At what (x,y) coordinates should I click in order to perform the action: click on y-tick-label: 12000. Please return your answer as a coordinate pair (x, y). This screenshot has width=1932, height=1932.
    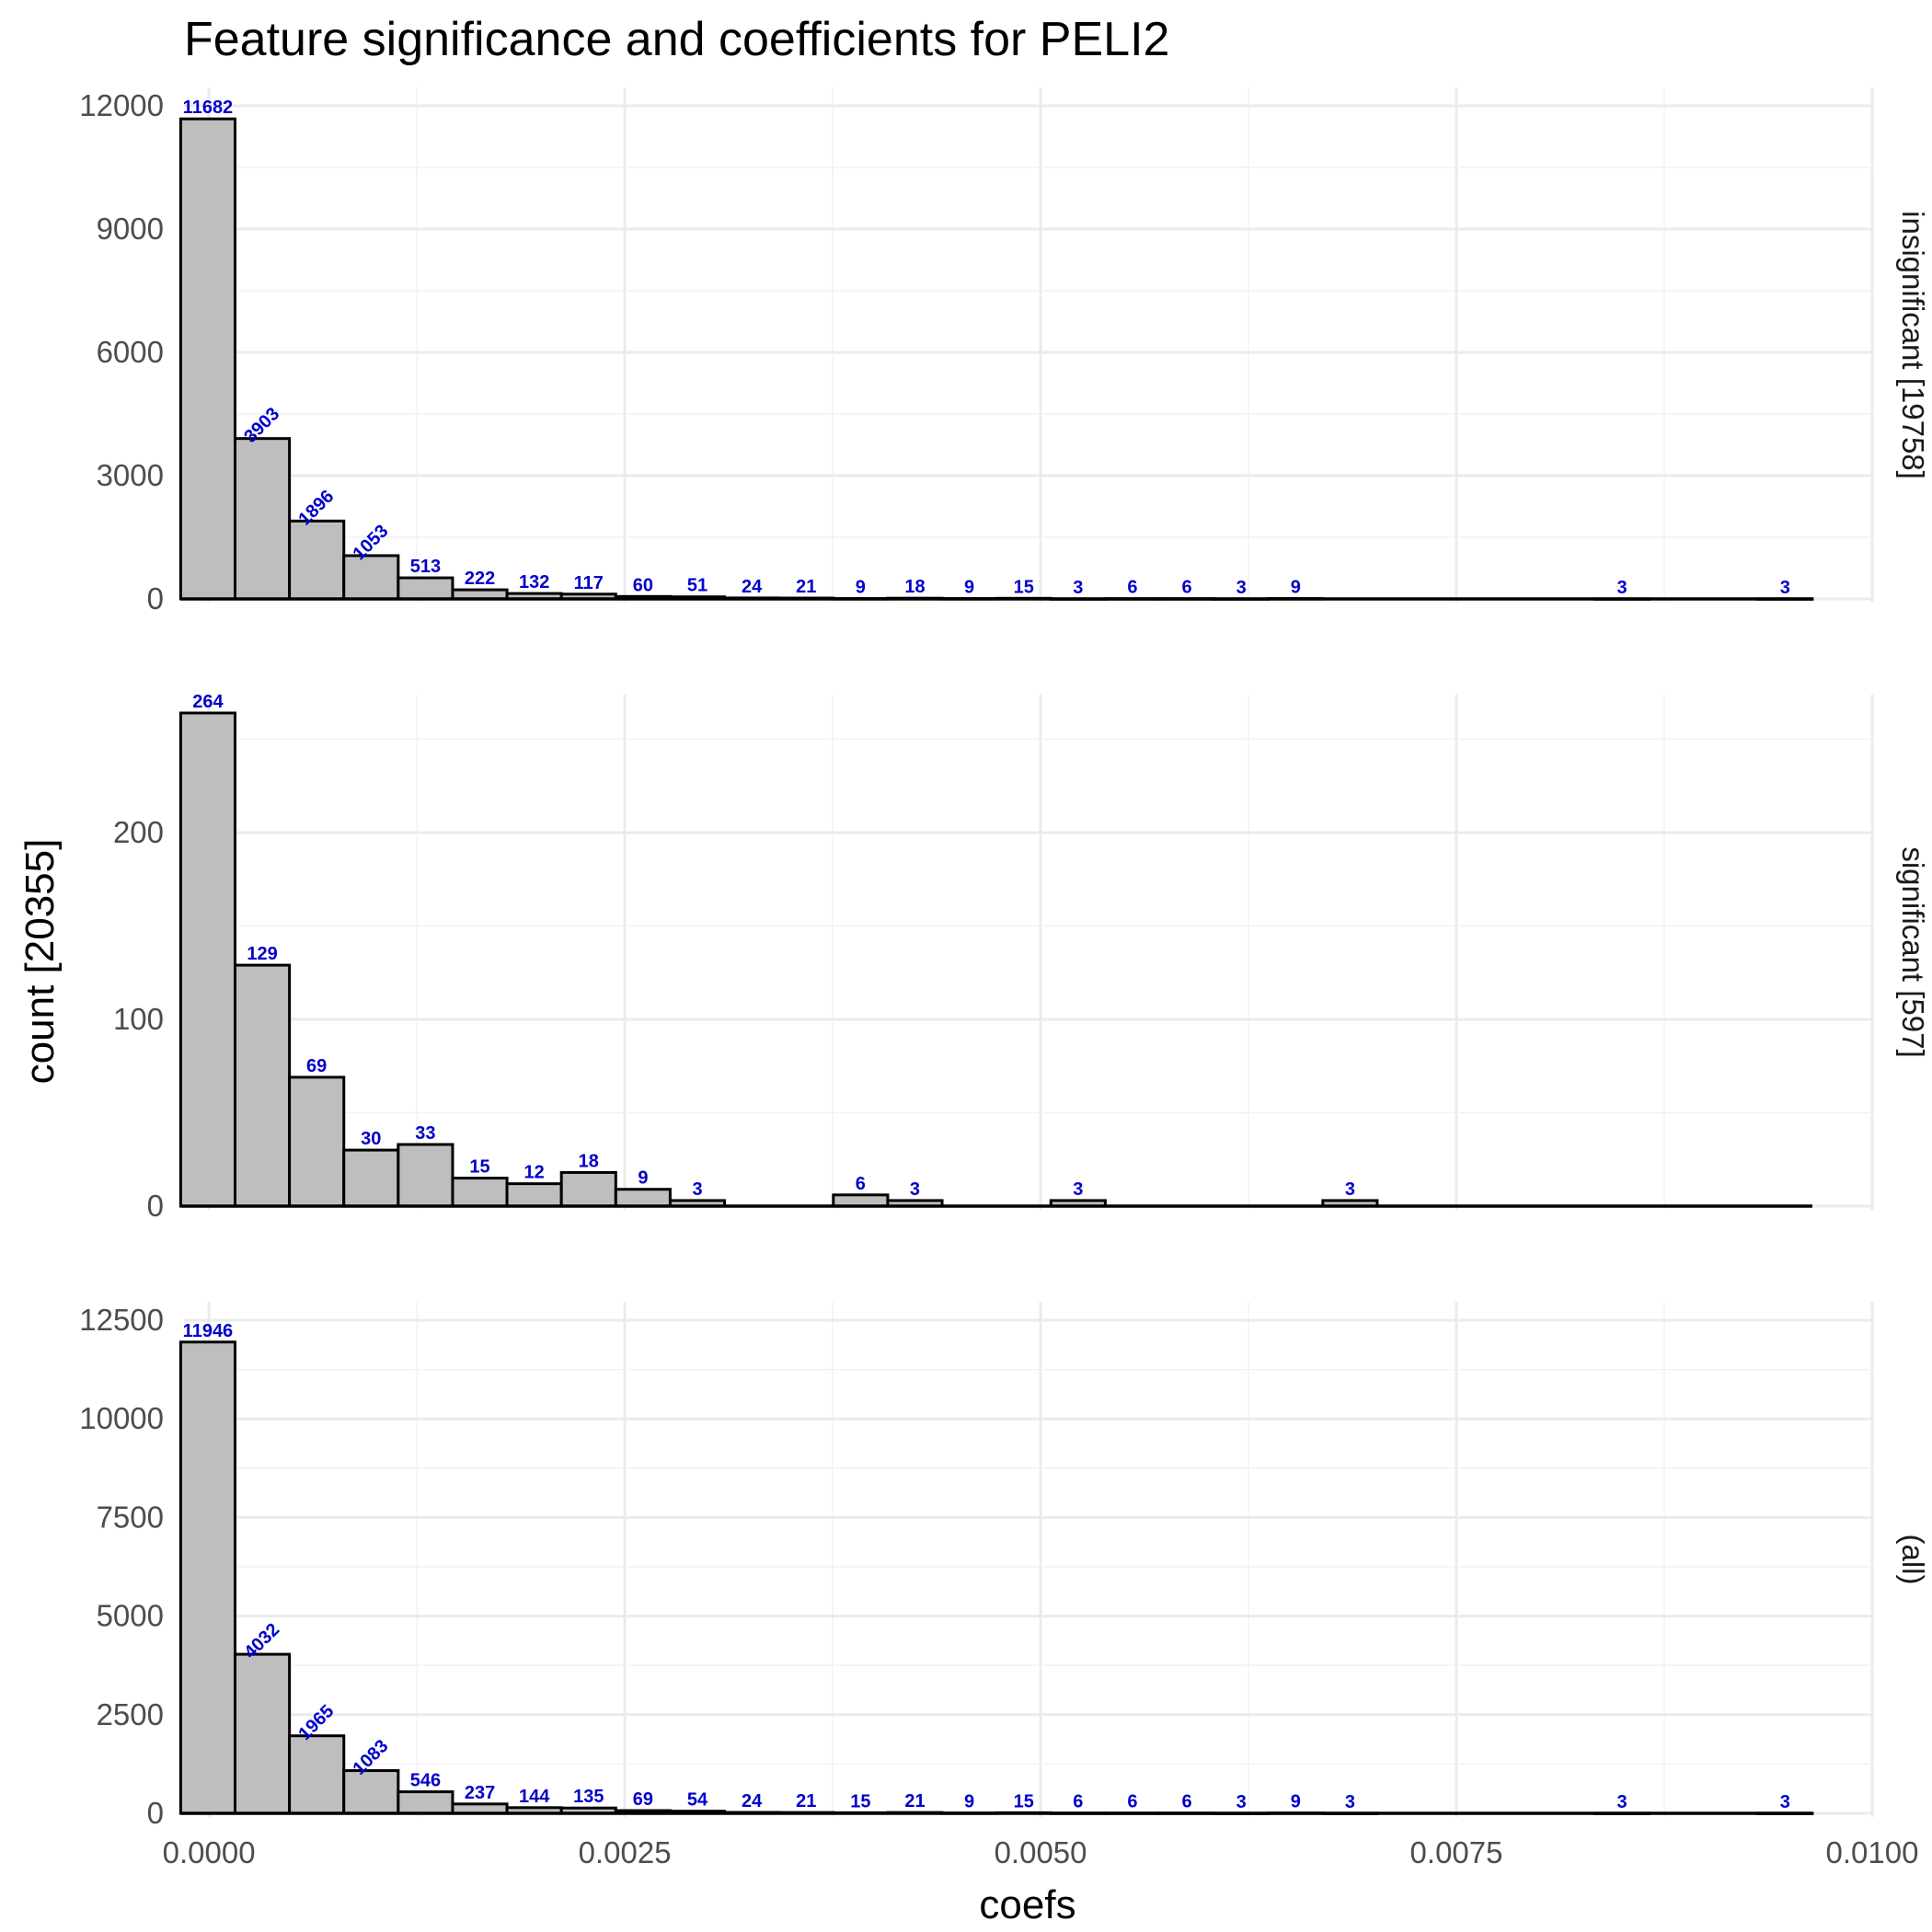
    Looking at the image, I should click on (121, 105).